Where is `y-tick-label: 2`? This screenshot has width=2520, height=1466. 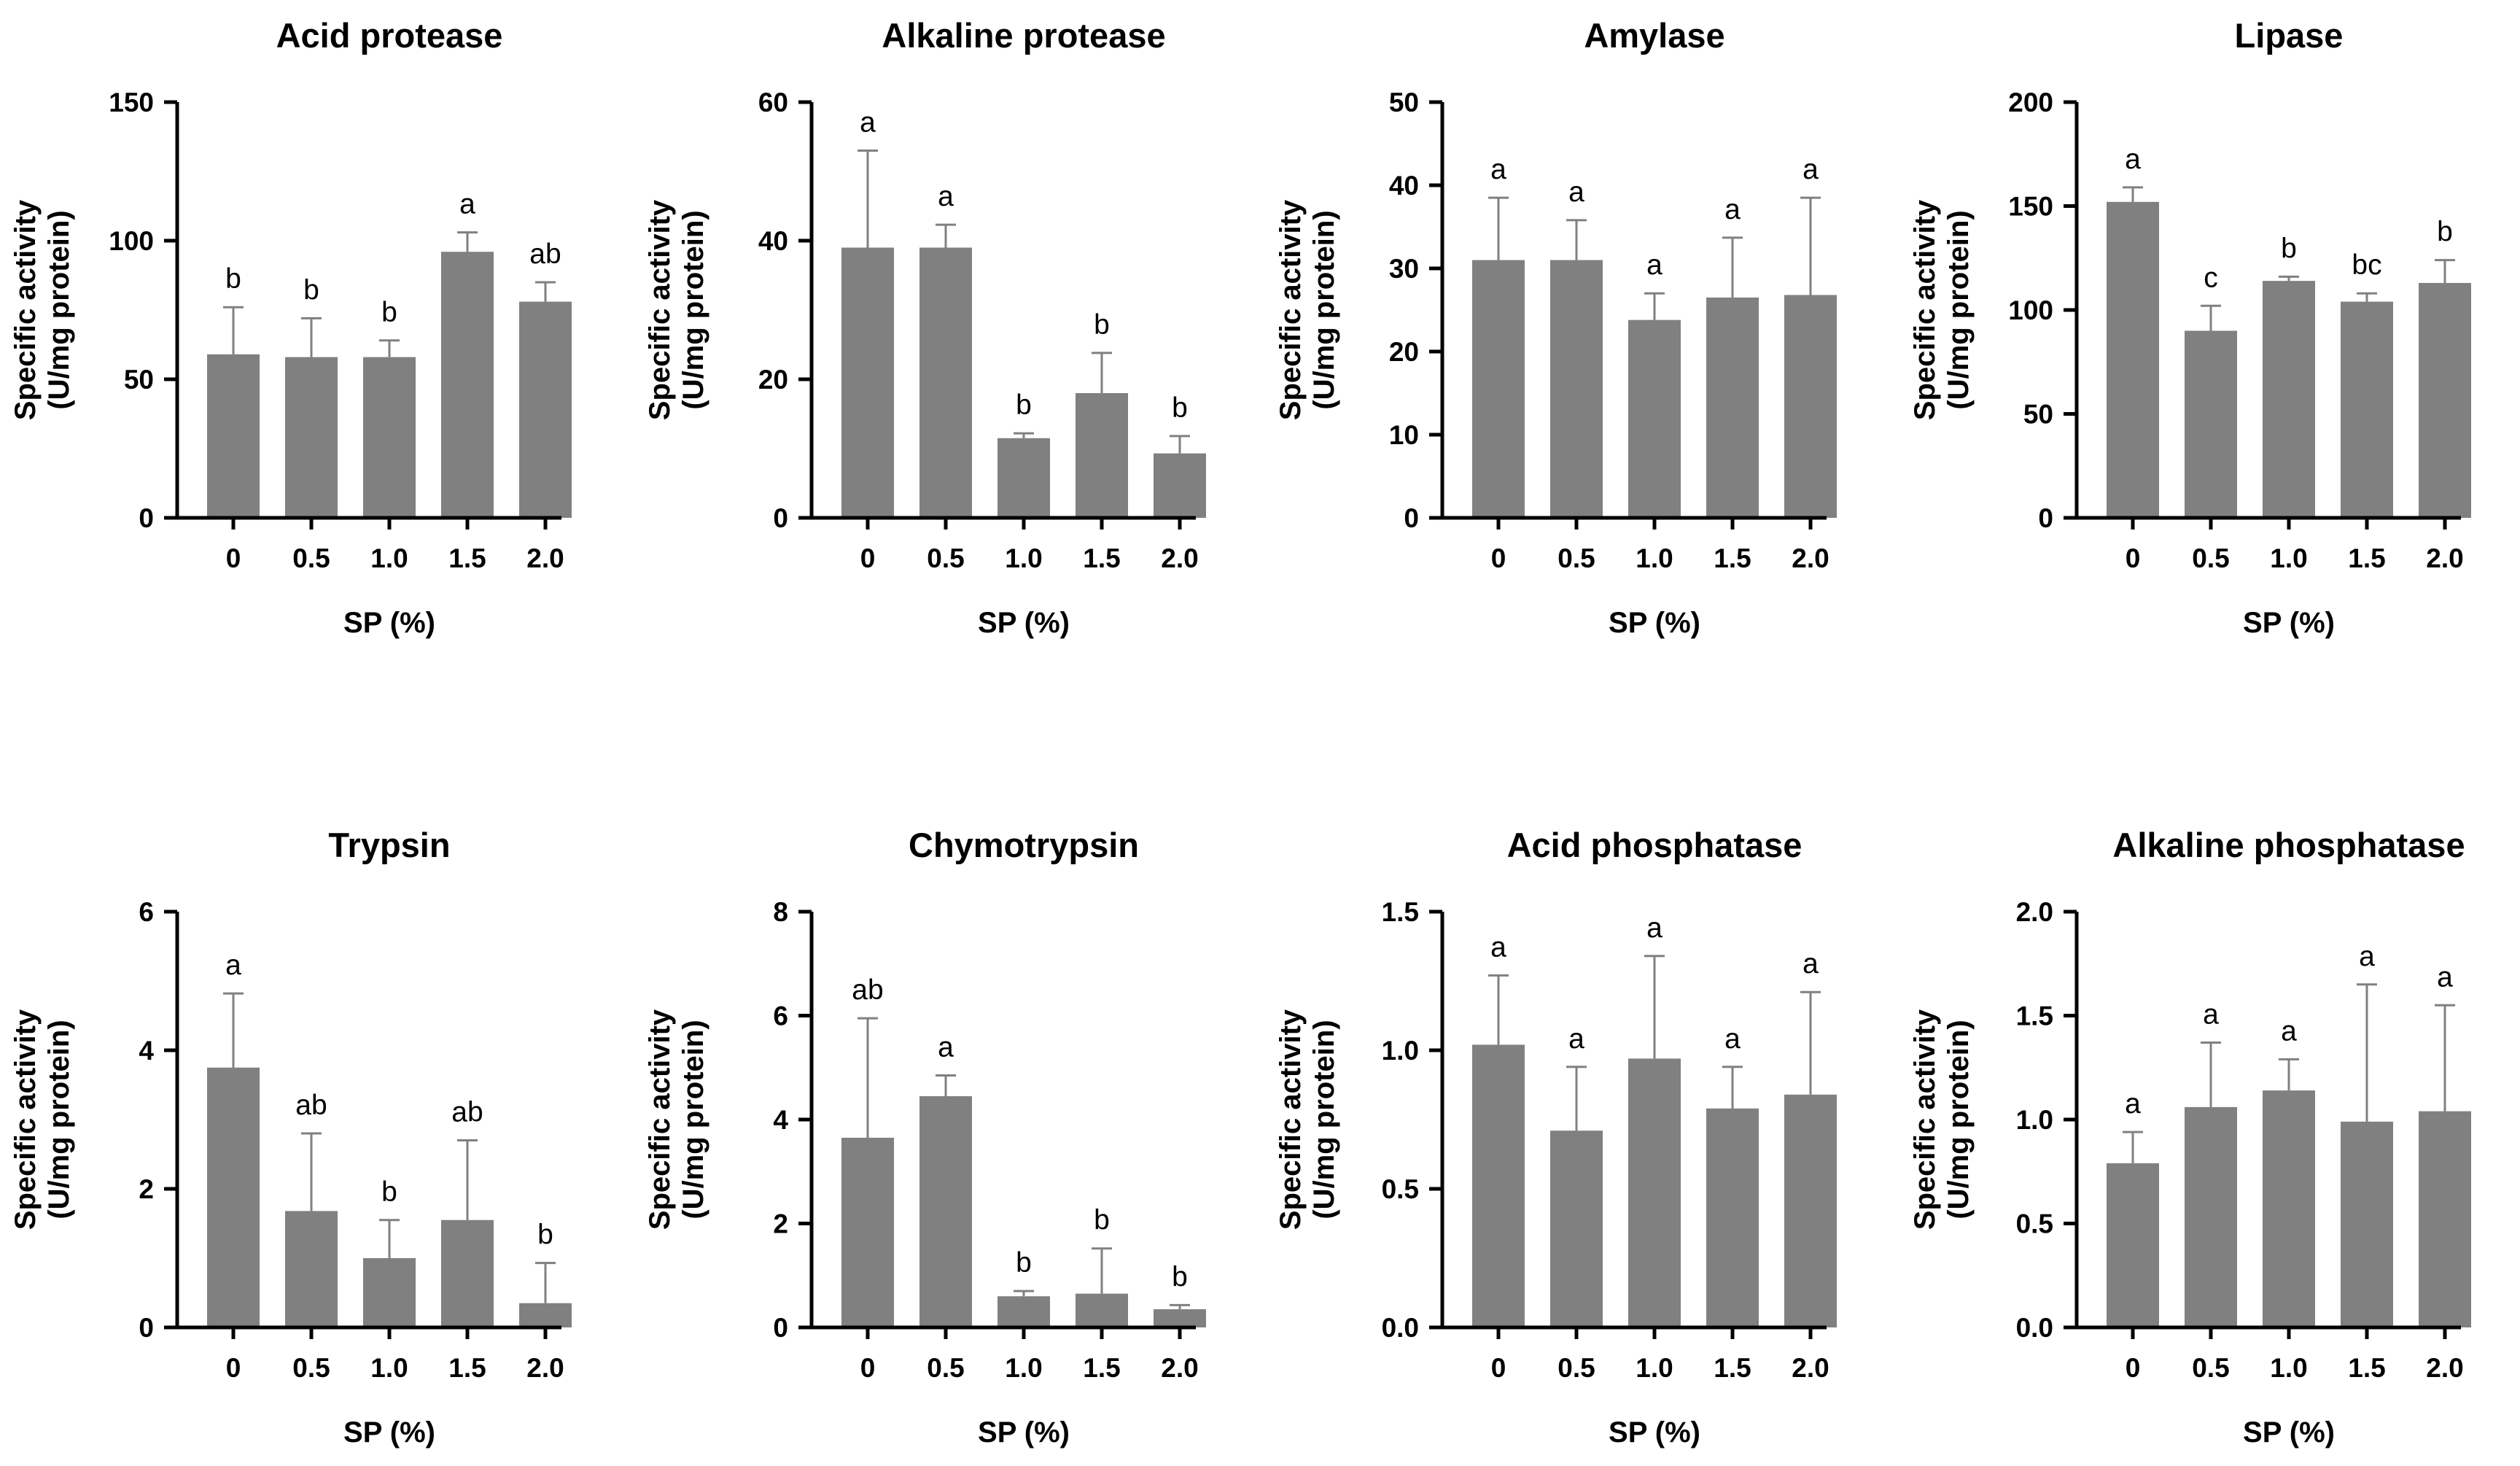 y-tick-label: 2 is located at coordinates (146, 1189).